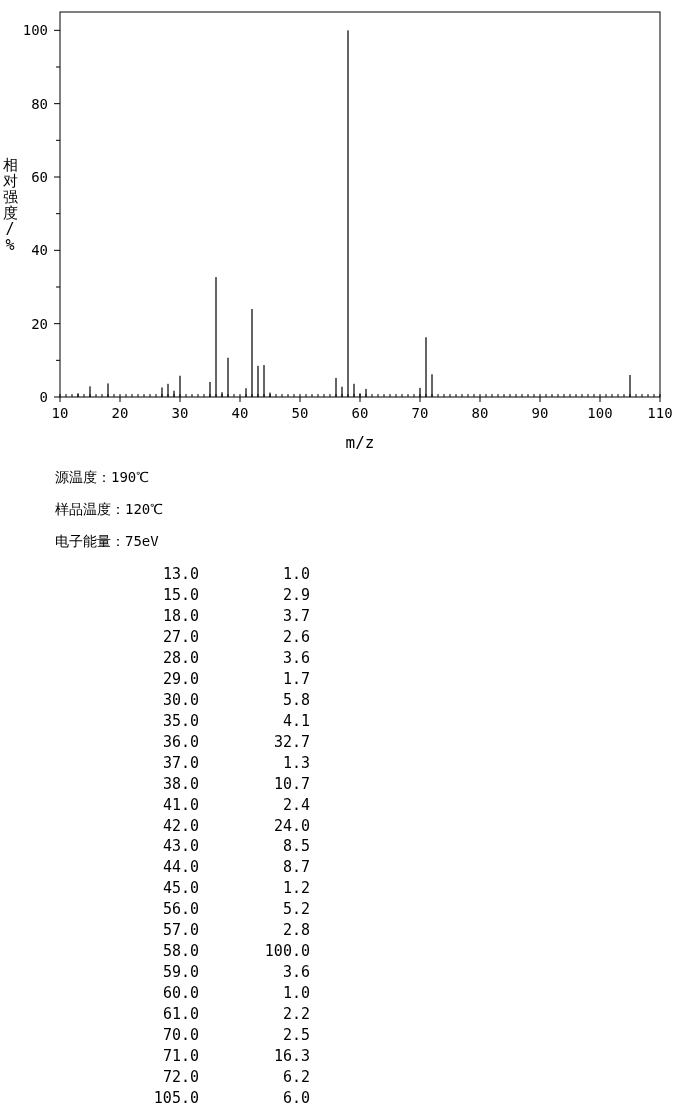 This screenshot has width=680, height=1106. Describe the element at coordinates (180, 1056) in the screenshot. I see `text: 71.0` at that location.